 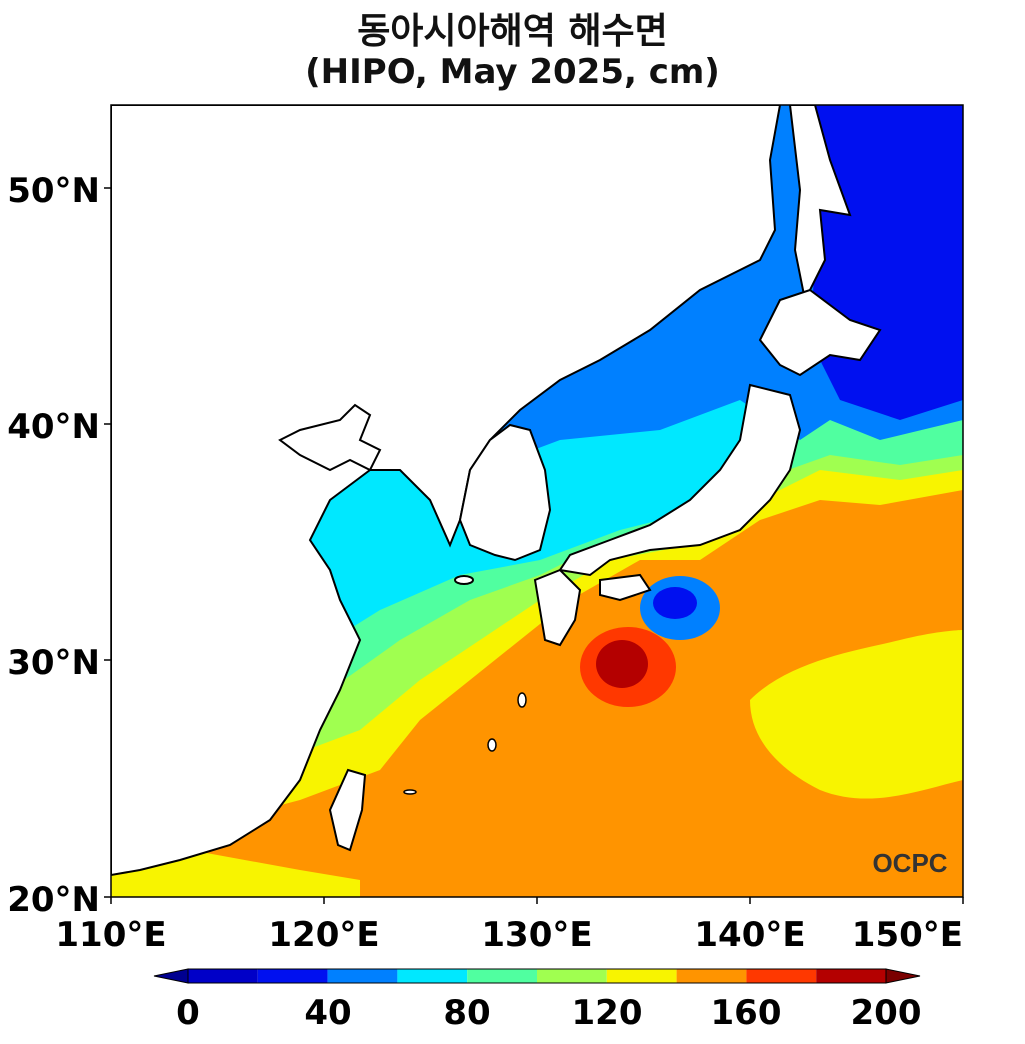 I want to click on land-sakhalin, so click(x=820, y=204).